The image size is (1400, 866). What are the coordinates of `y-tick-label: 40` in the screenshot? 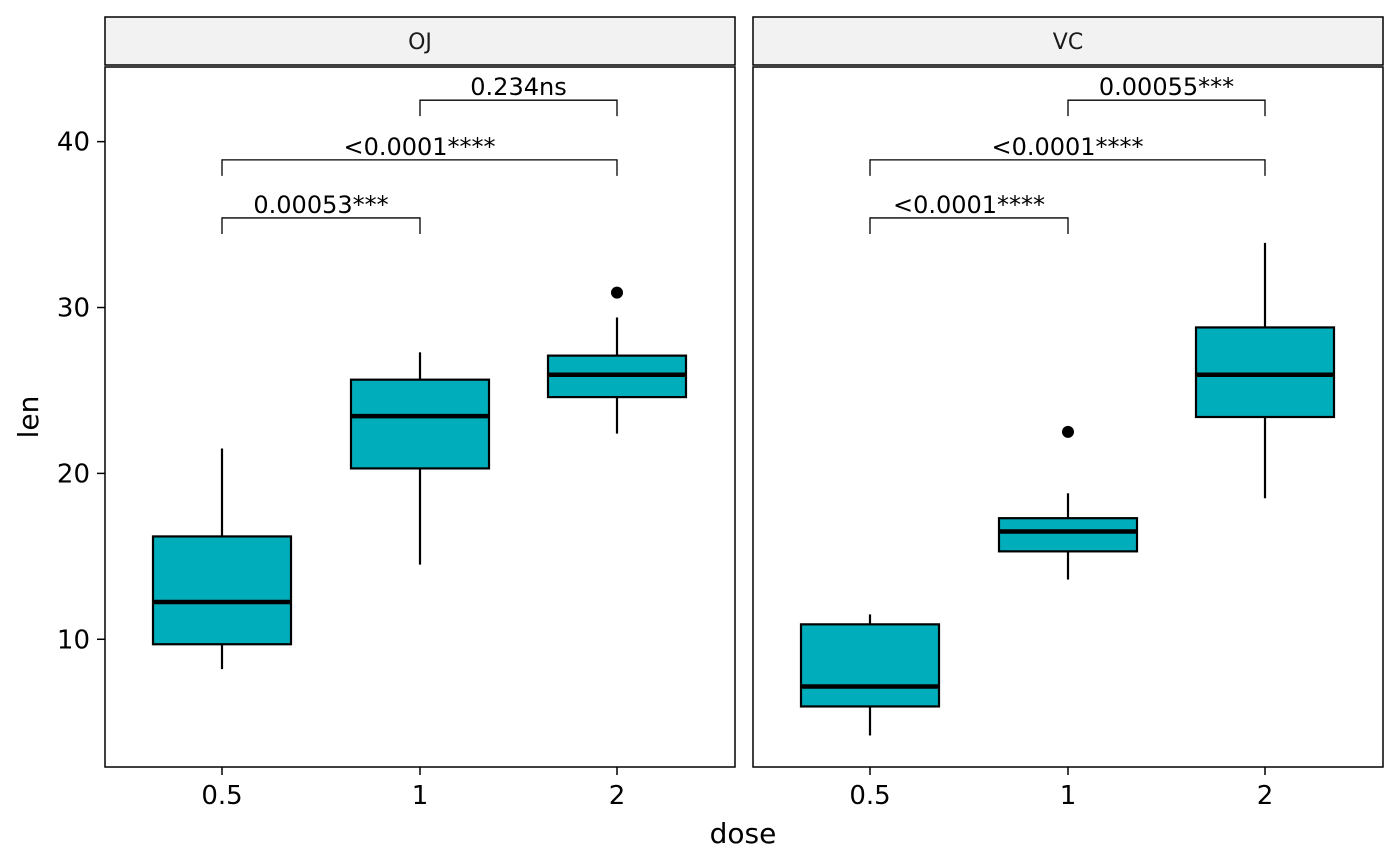 It's located at (73, 143).